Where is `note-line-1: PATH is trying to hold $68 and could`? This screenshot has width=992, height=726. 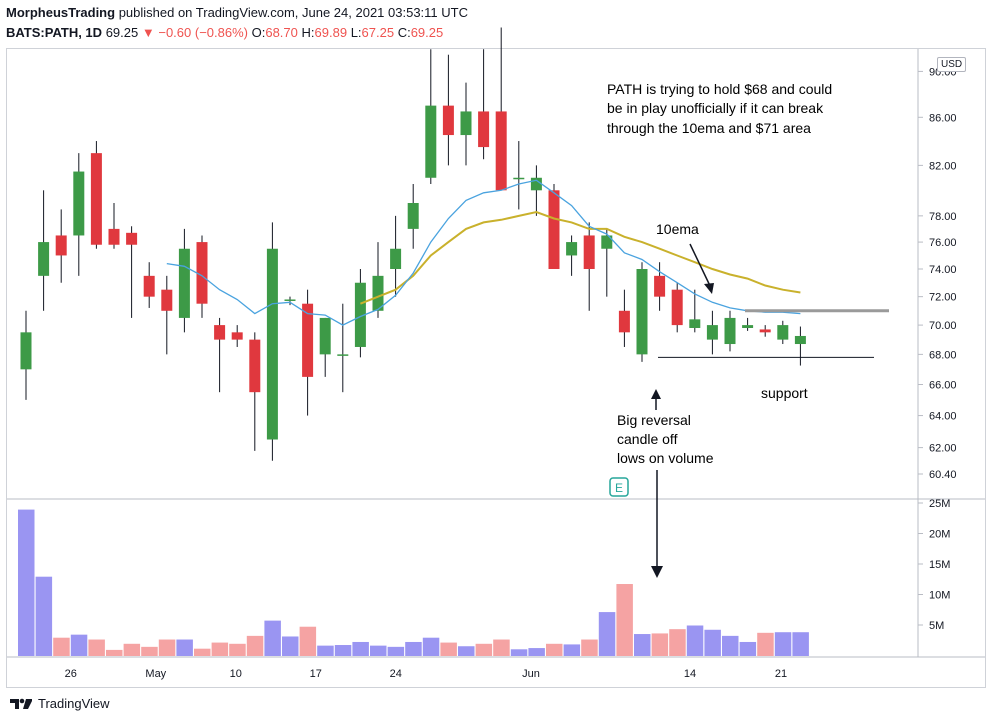 note-line-1: PATH is trying to hold $68 and could is located at coordinates (719, 89).